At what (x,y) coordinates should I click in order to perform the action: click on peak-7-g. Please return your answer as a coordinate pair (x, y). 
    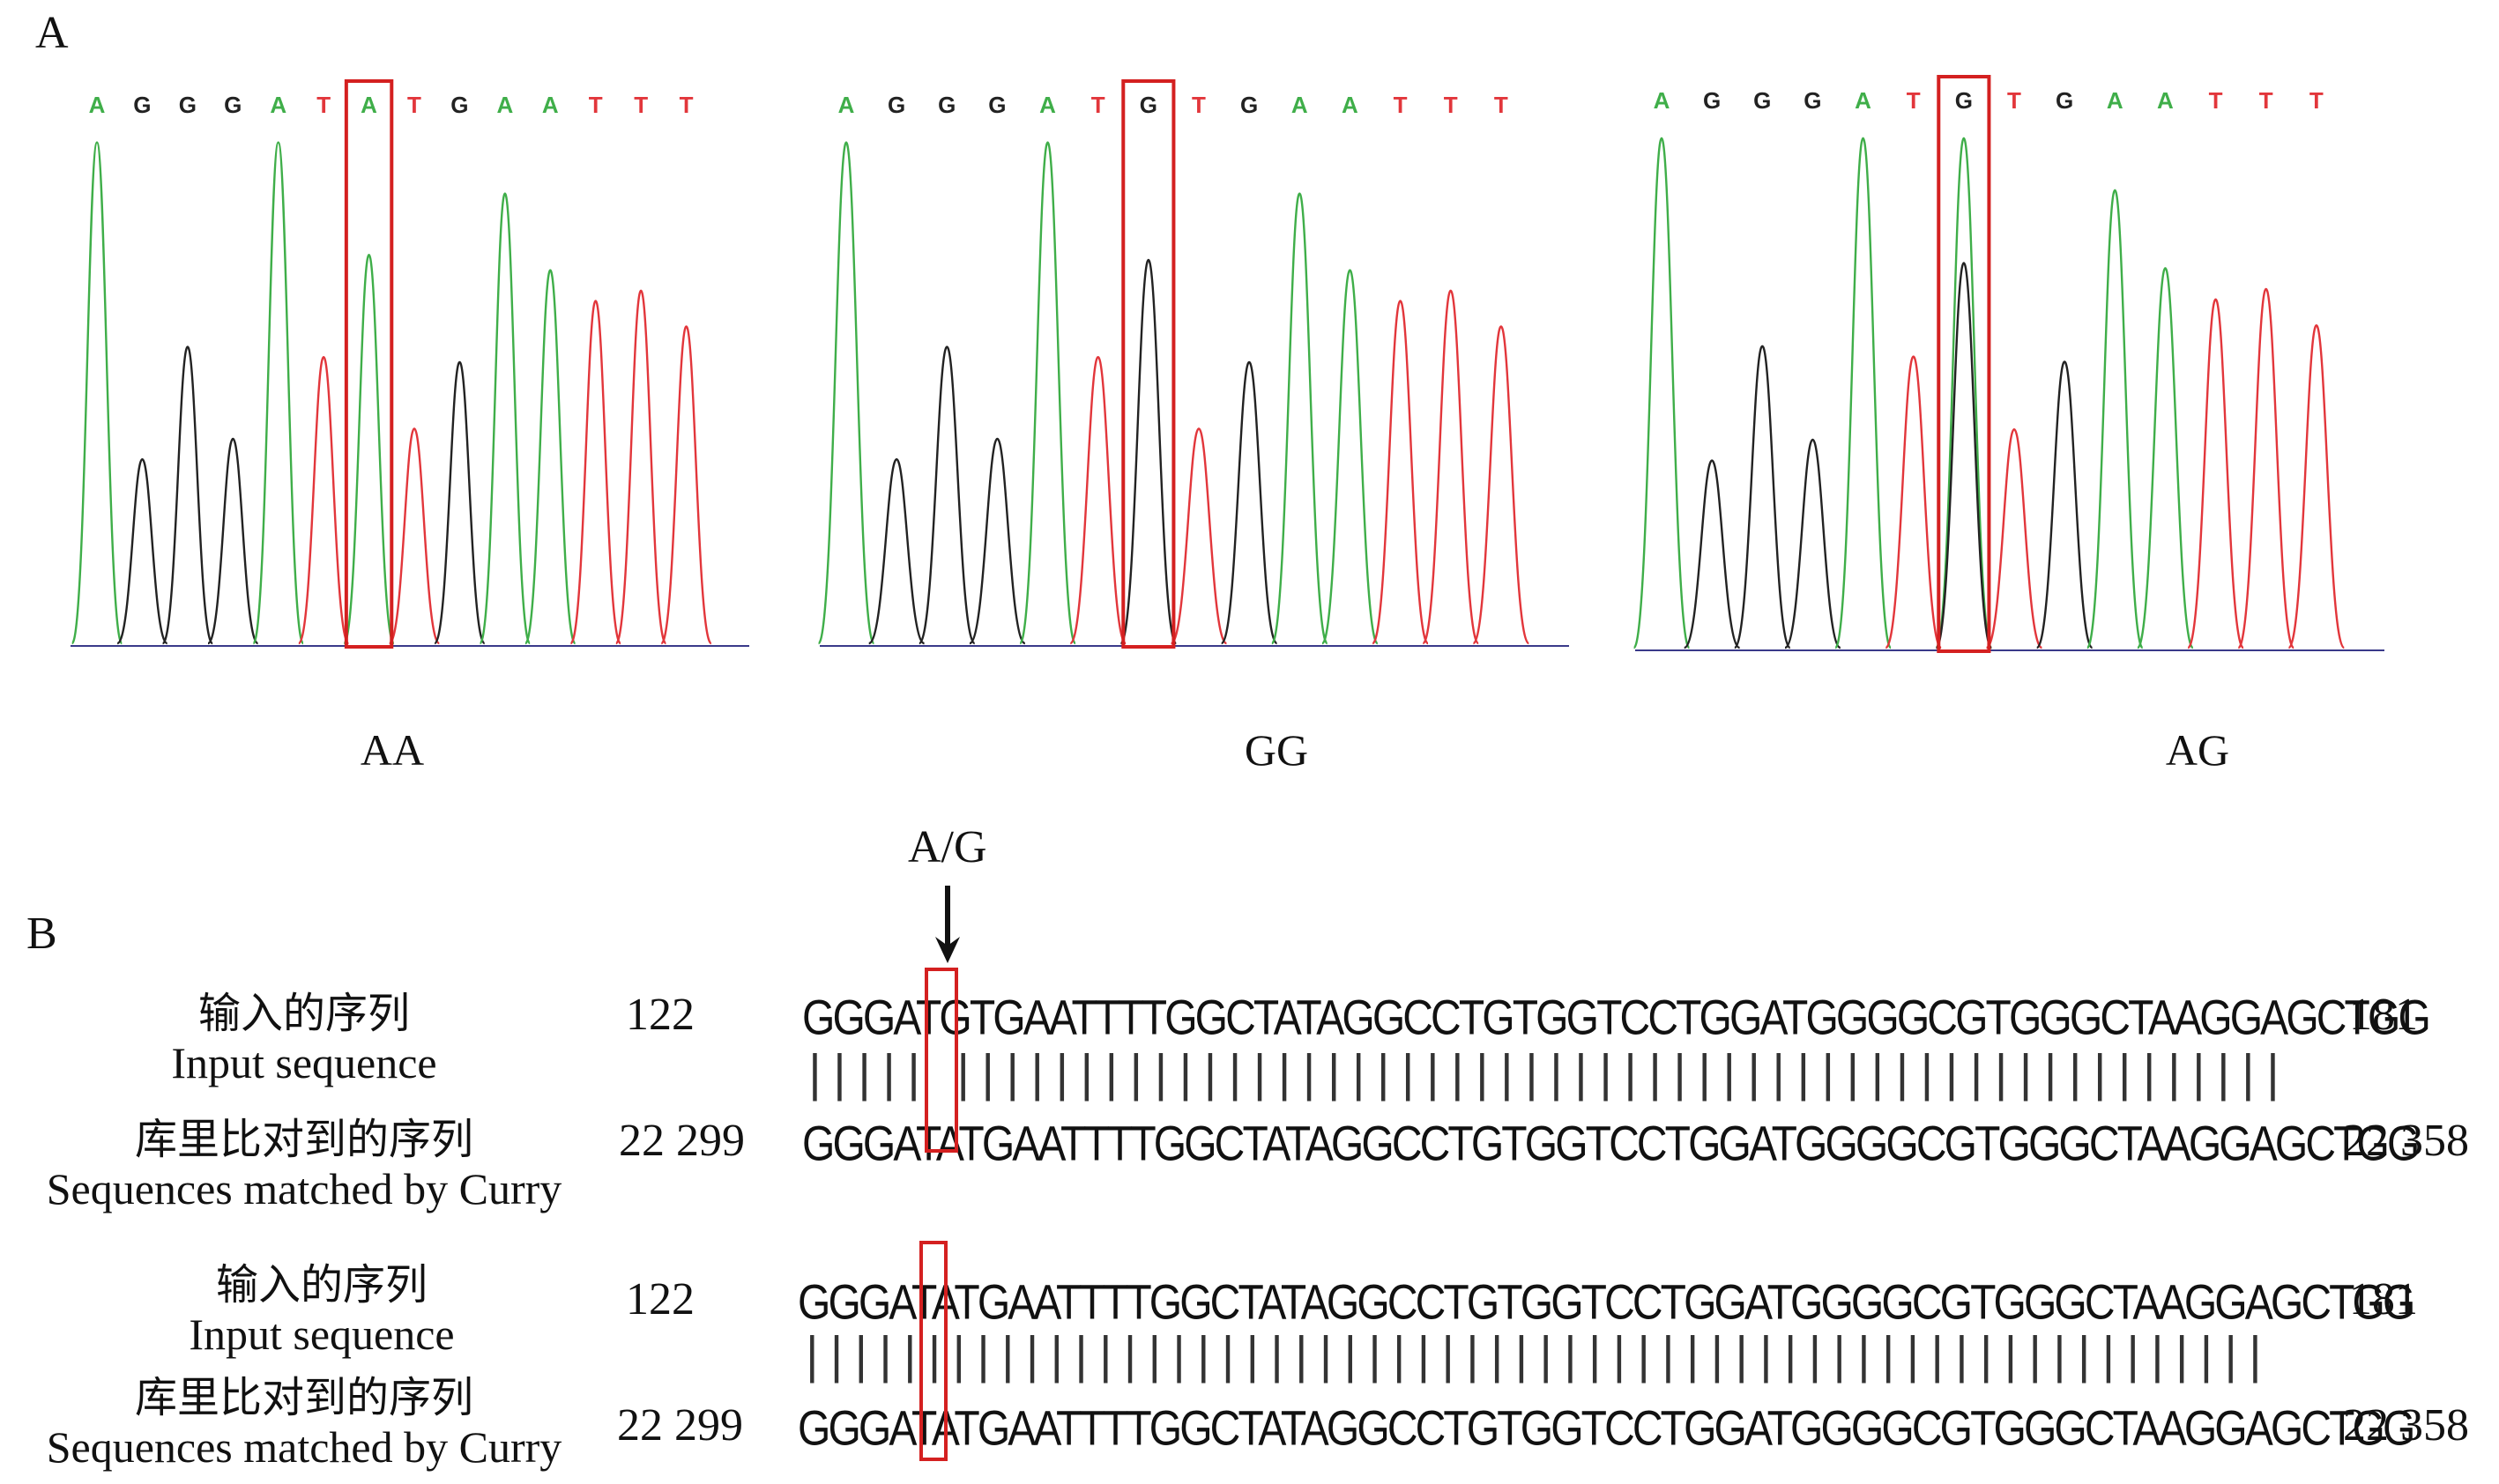
    Looking at the image, I should click on (1964, 455).